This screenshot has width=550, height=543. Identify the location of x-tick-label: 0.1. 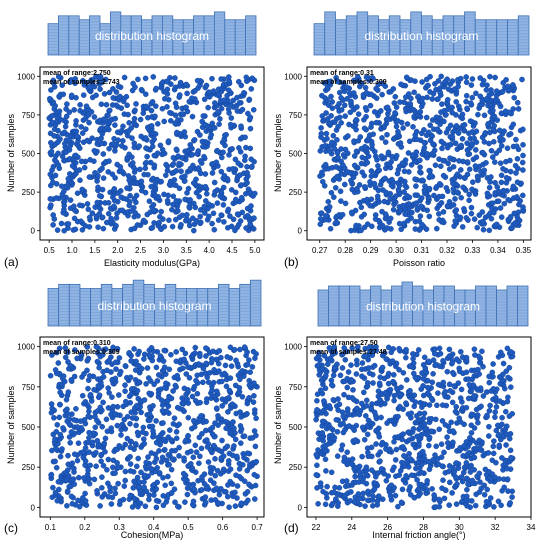
(51, 527).